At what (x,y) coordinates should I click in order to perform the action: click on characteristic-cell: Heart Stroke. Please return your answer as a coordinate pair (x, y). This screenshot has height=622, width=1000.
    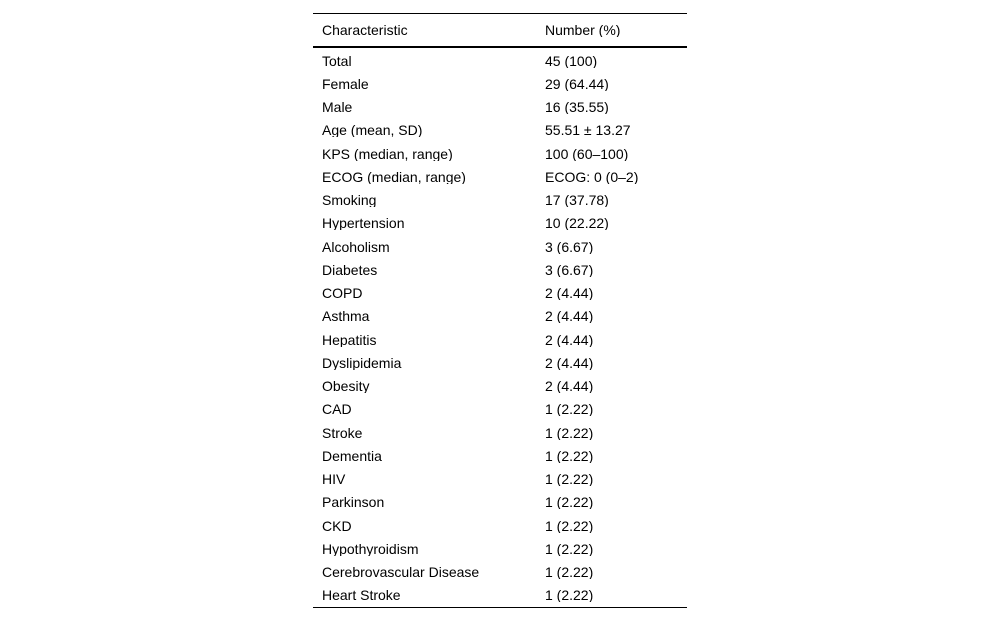
    Looking at the image, I should click on (361, 595).